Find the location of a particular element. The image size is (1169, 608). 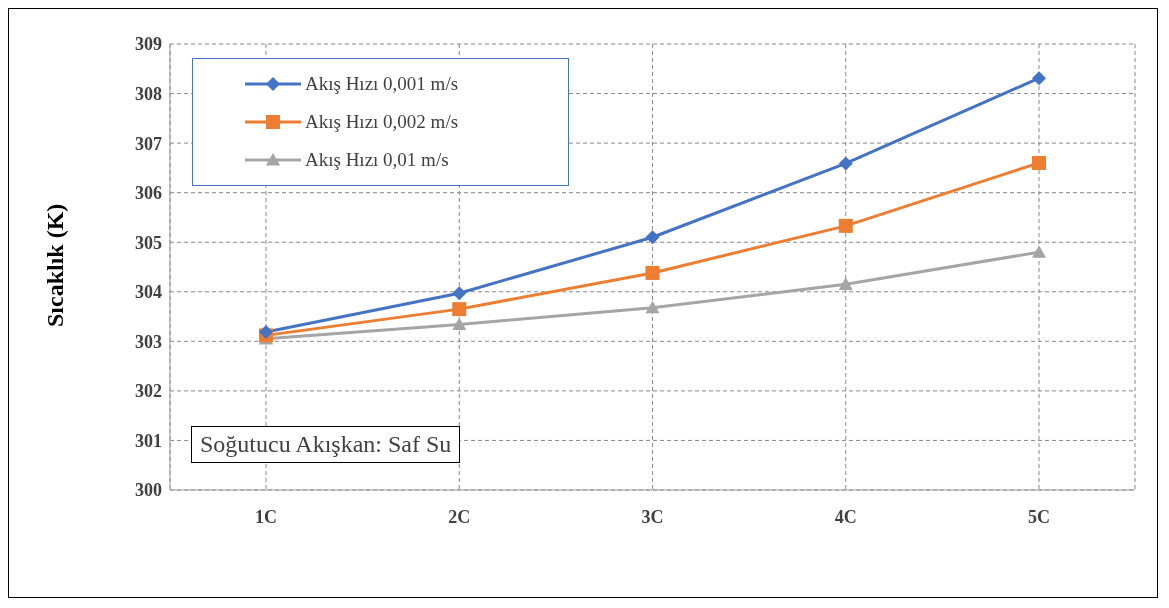

y-tick-label: 308 is located at coordinates (148, 93).